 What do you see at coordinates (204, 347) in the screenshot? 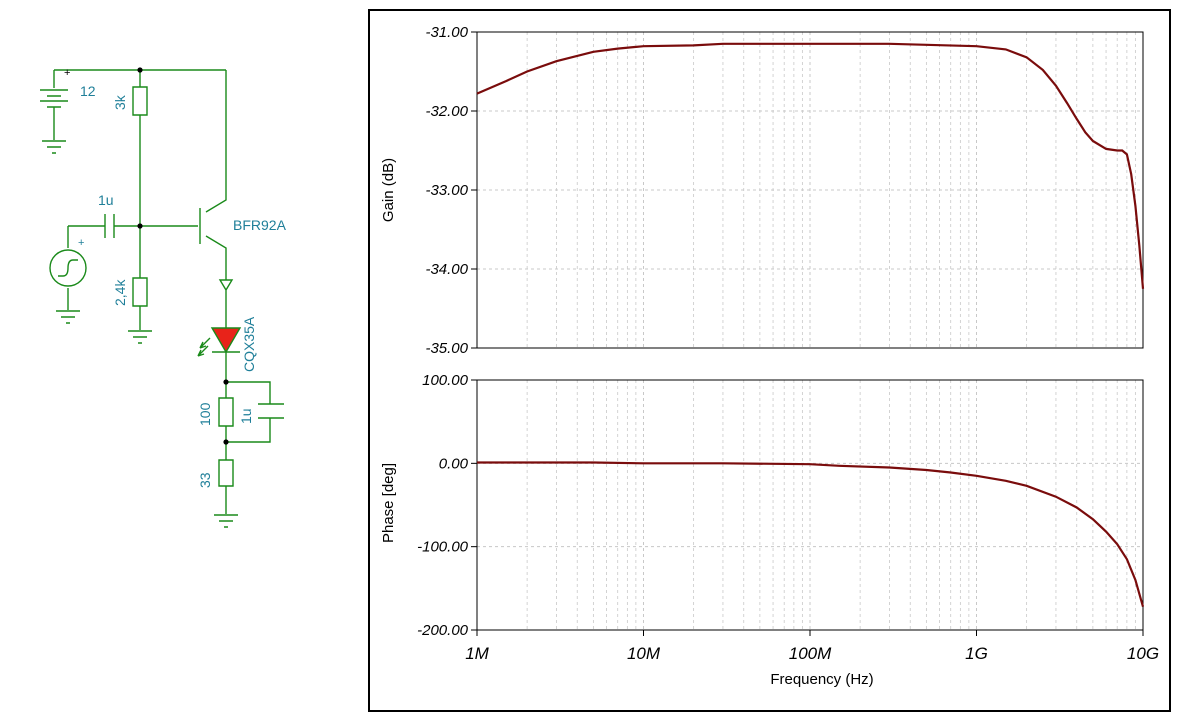
I see `led-emission` at bounding box center [204, 347].